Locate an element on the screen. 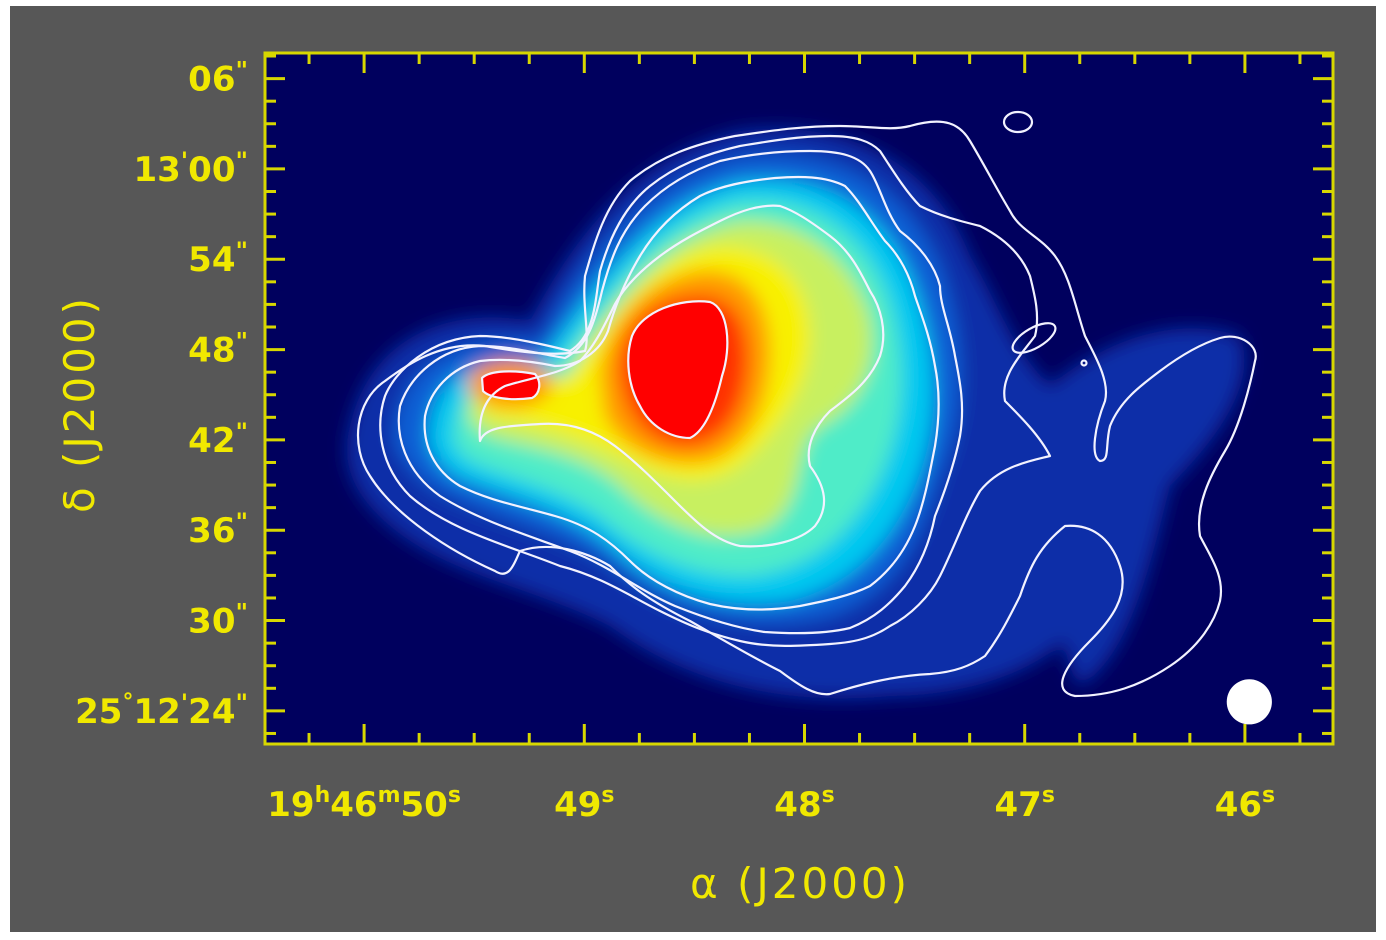 Image resolution: width=1386 pixels, height=940 pixels. y-axis-labels: 06" 13'00" 54" 48" 42" 36" 30" 25°12'24" is located at coordinates (161, 394).